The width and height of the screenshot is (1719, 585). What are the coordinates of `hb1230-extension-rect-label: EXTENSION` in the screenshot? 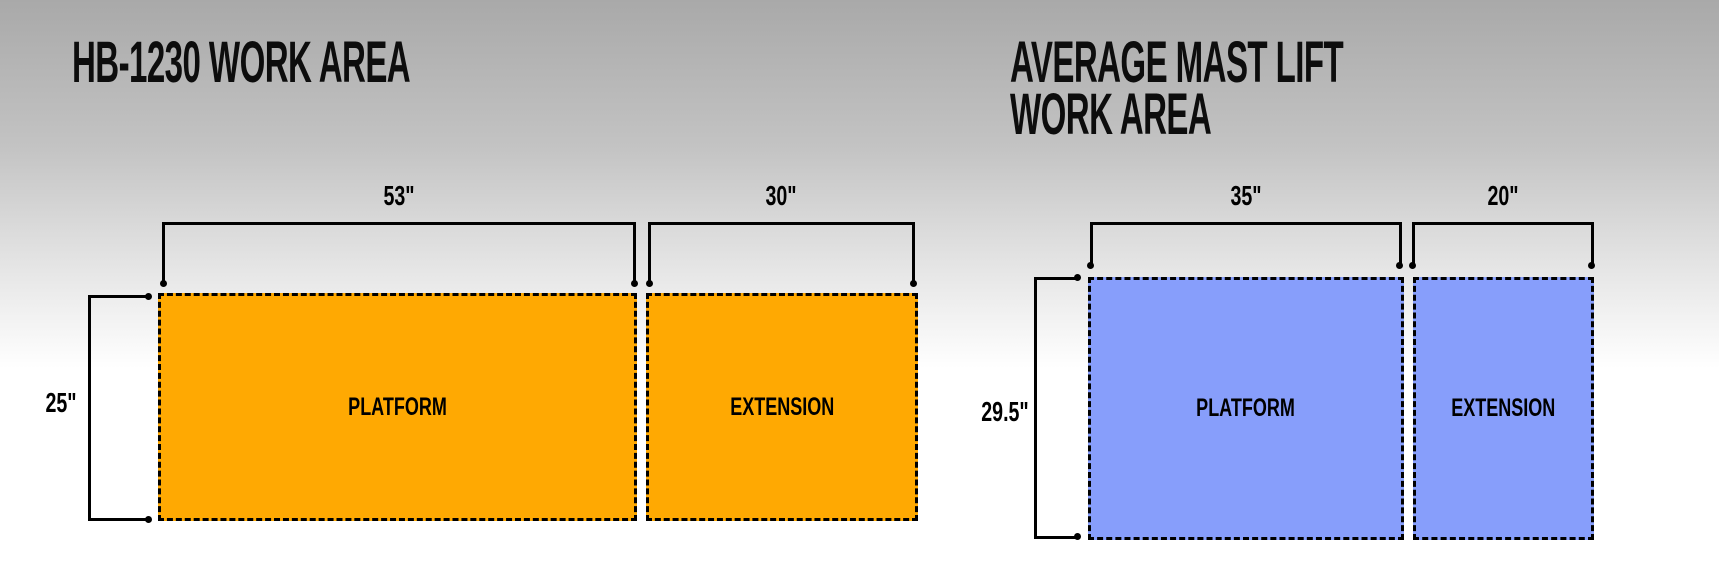 It's located at (782, 406).